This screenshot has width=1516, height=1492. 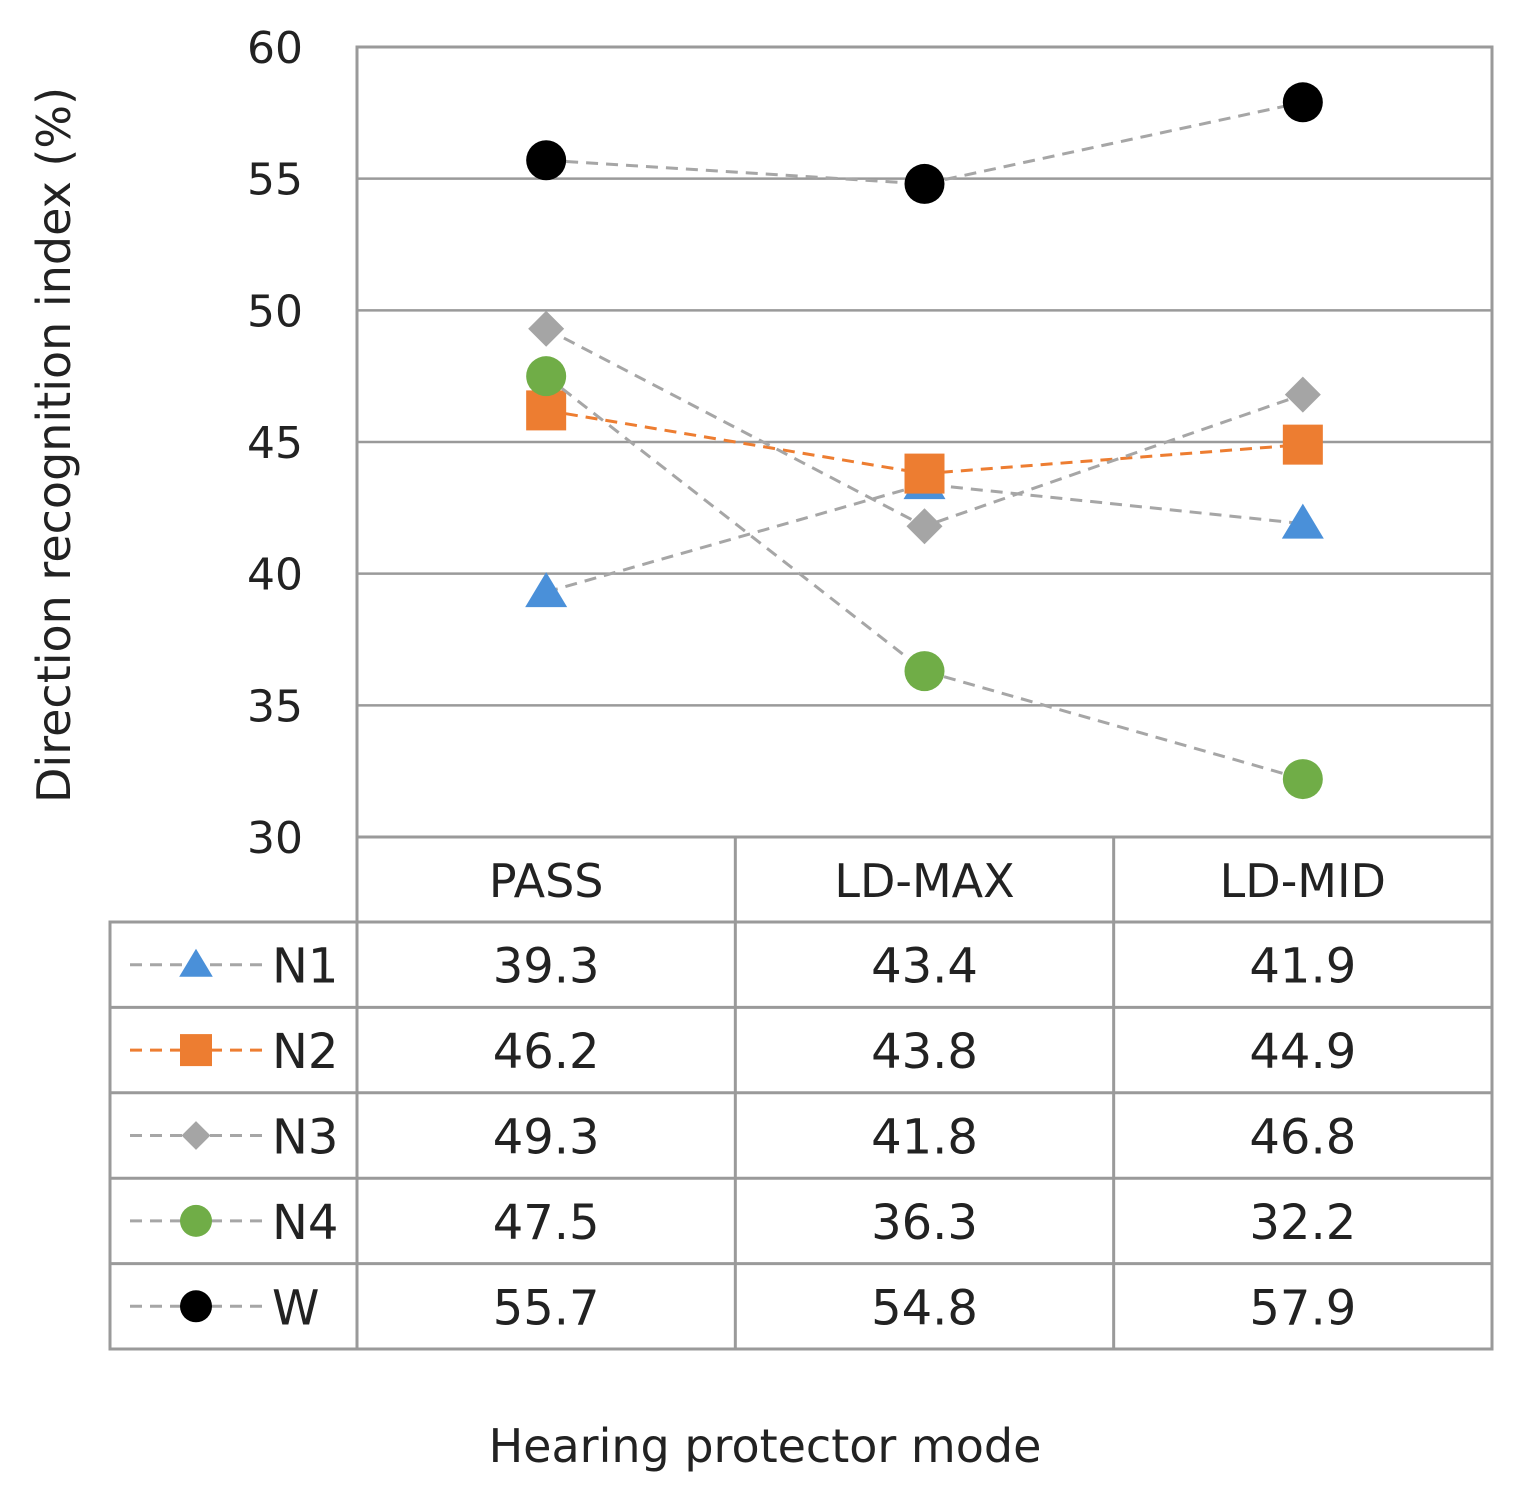 What do you see at coordinates (275, 838) in the screenshot?
I see `y-tick-label: 30` at bounding box center [275, 838].